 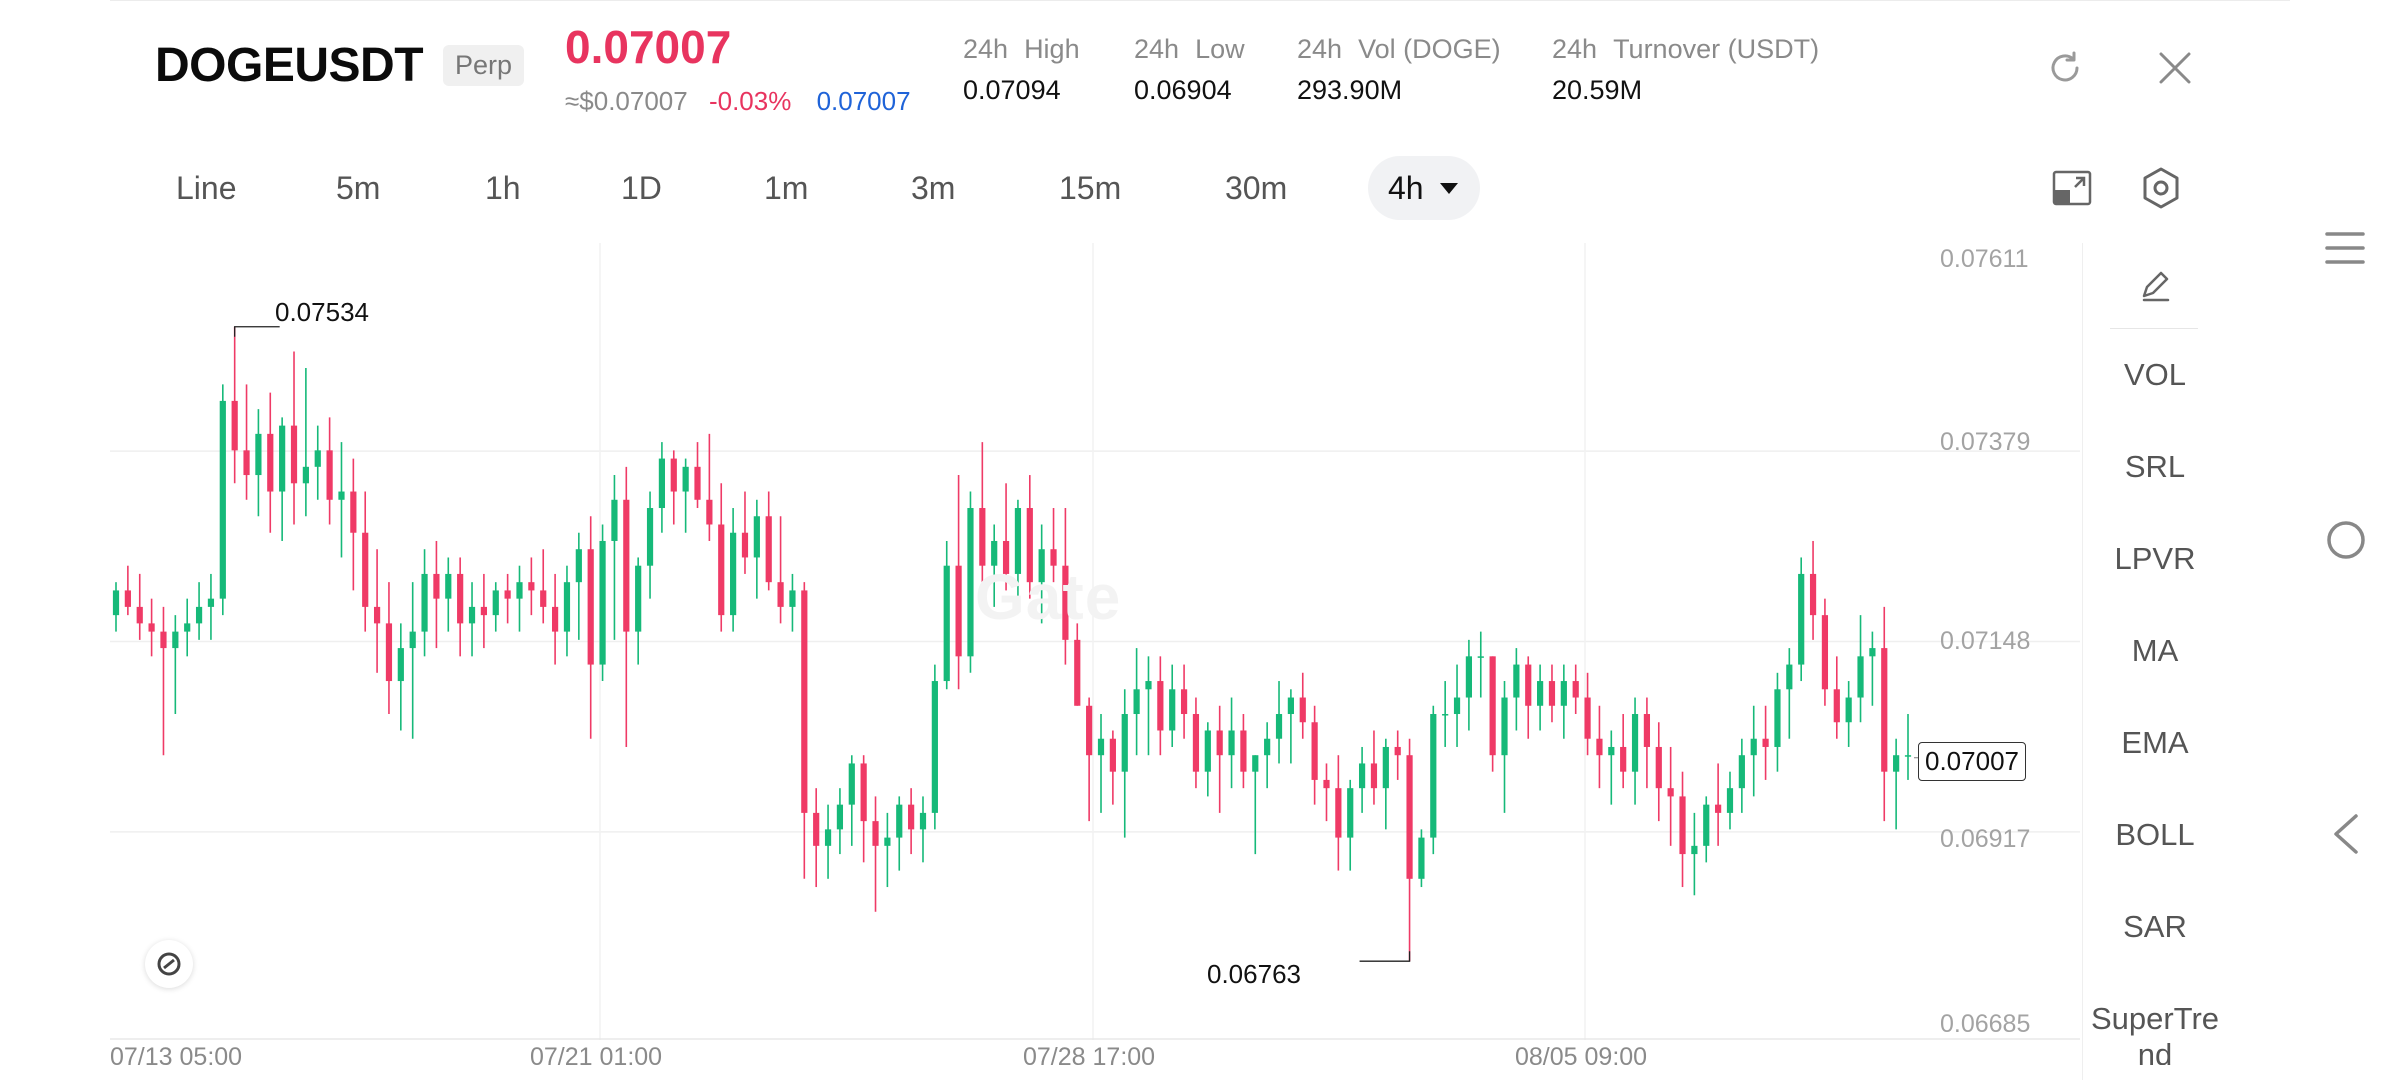 What do you see at coordinates (289, 65) in the screenshot?
I see `symbol-title: DOGEUSDT` at bounding box center [289, 65].